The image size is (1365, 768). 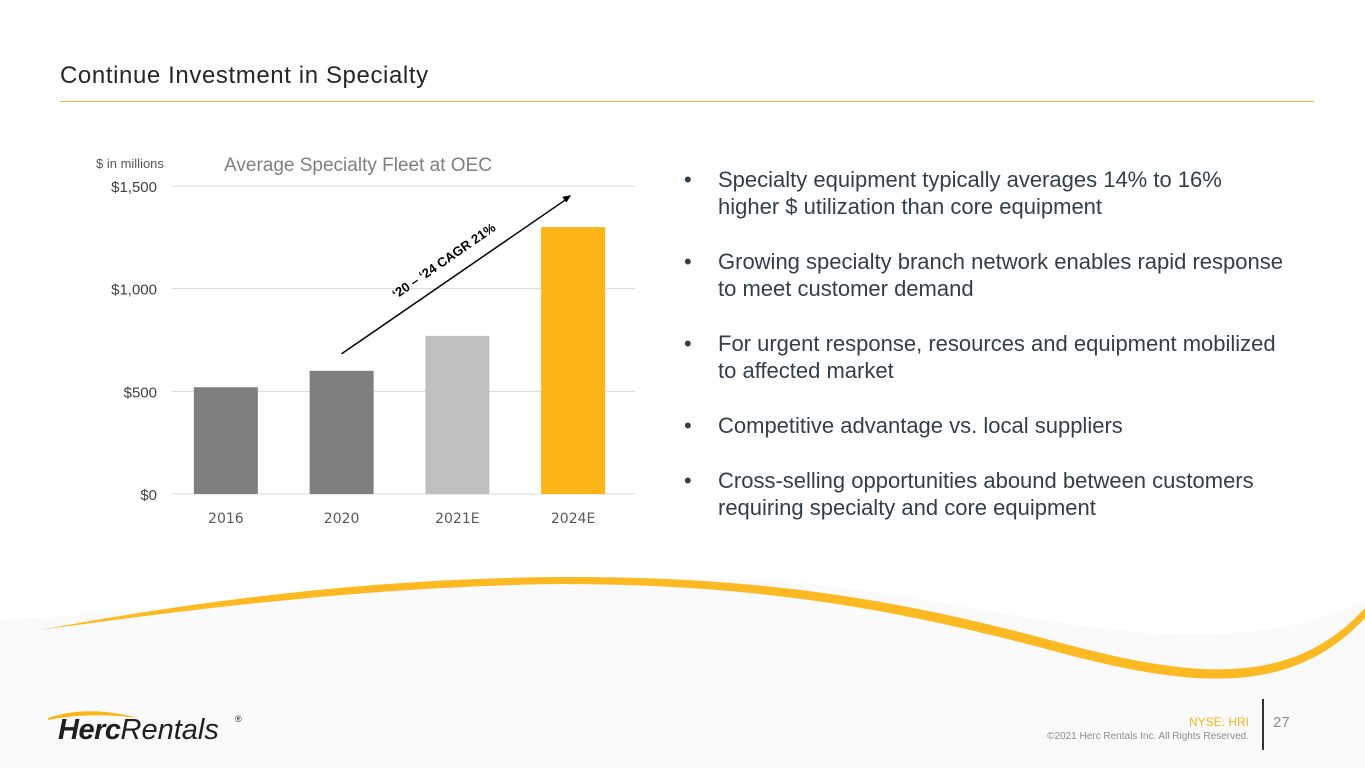 What do you see at coordinates (130, 163) in the screenshot?
I see `units-label: $ in millions` at bounding box center [130, 163].